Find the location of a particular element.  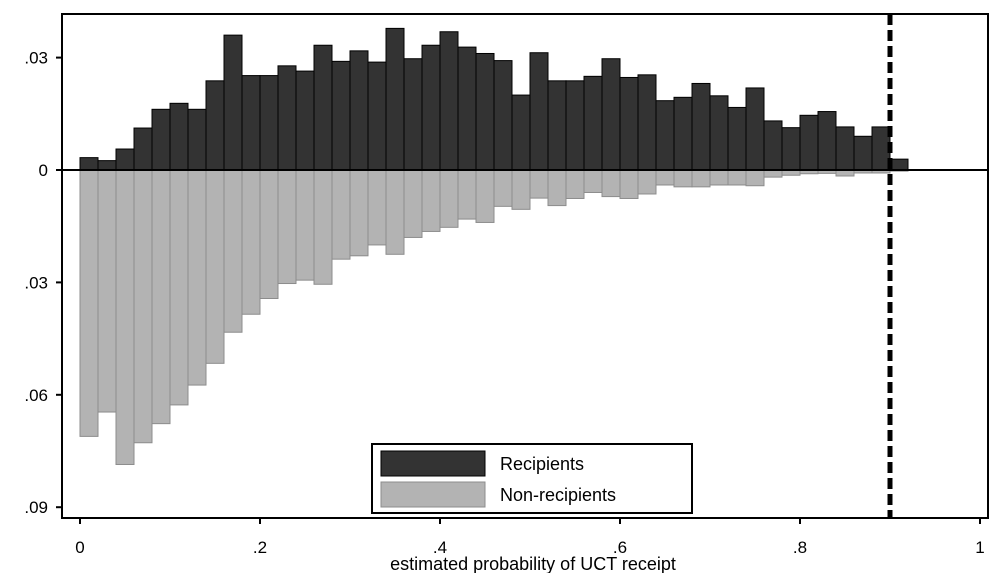

legend-swatch-non-recipients is located at coordinates (433, 494).